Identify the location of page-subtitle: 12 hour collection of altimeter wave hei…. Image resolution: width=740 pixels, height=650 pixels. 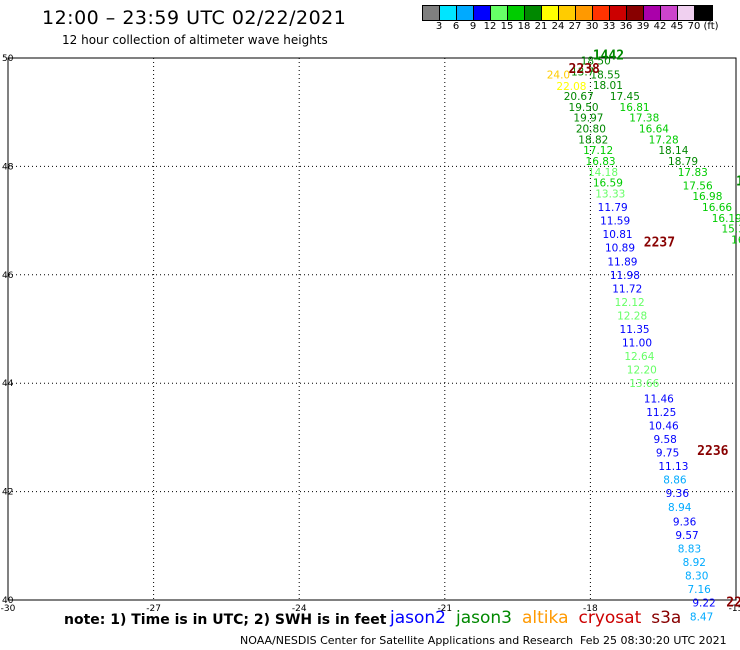
(195, 40).